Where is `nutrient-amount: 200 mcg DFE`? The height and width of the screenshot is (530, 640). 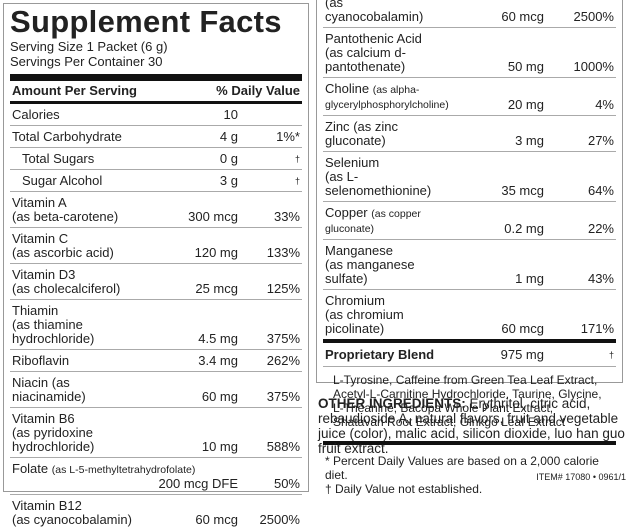 nutrient-amount: 200 mcg DFE is located at coordinates (198, 483).